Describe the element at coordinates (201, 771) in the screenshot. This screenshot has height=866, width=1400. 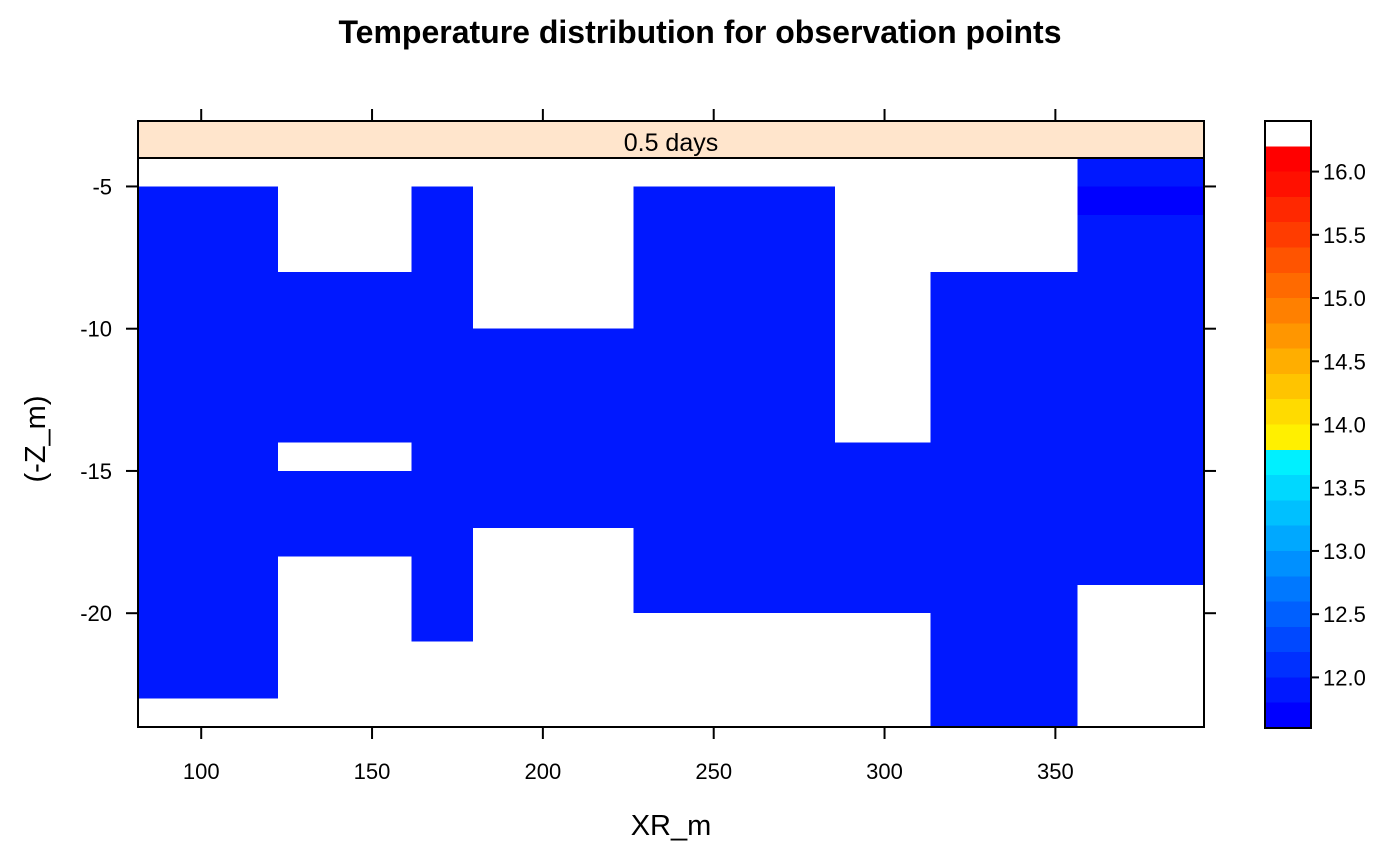
I see `x-tick-label: 100` at that location.